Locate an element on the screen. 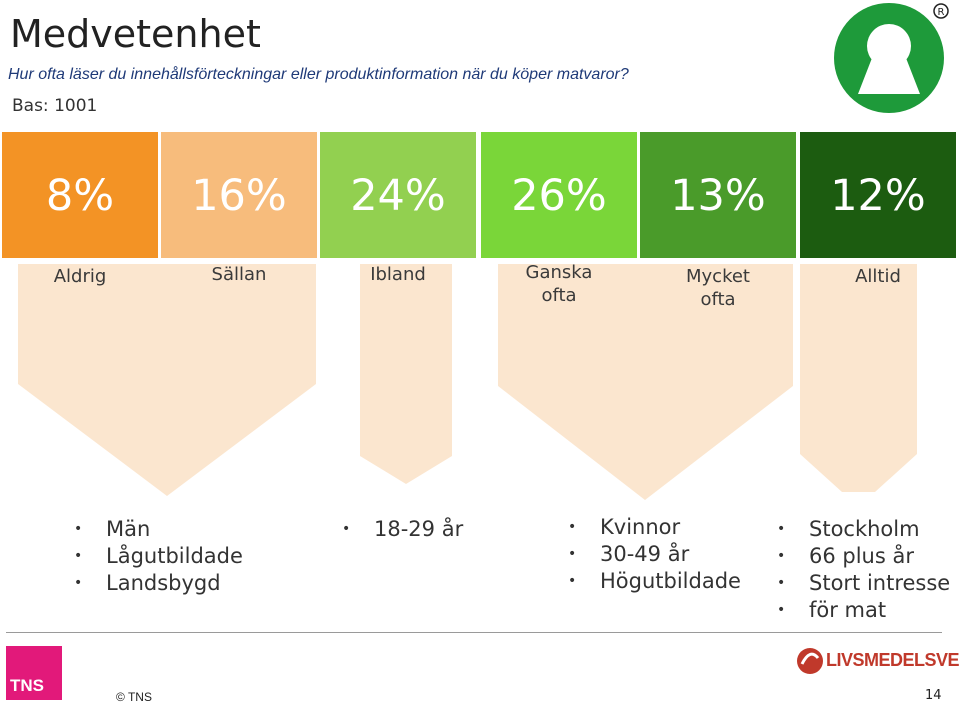  value-label: 26% is located at coordinates (559, 196).